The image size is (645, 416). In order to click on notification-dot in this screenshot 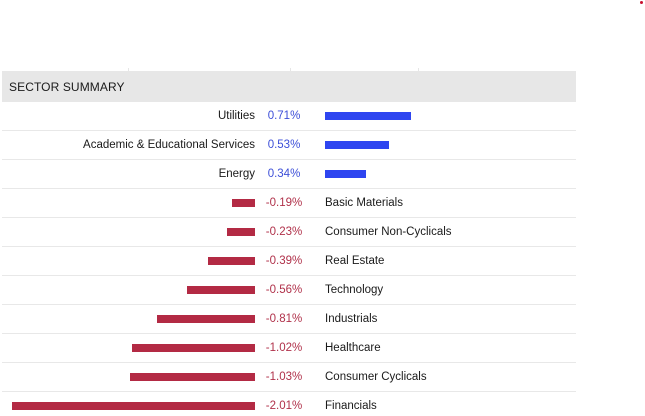, I will do `click(641, 2)`.